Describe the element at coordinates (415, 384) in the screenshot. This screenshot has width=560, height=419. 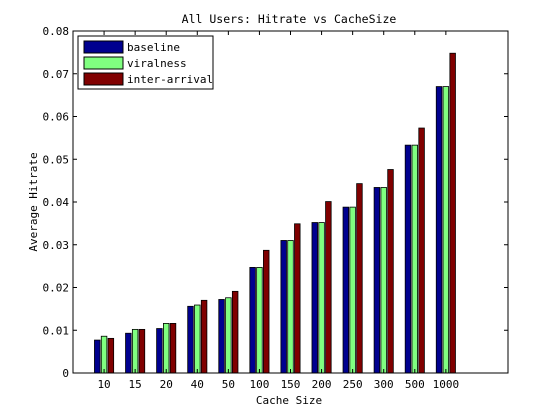
I see `x-tick-label-500: 500` at that location.